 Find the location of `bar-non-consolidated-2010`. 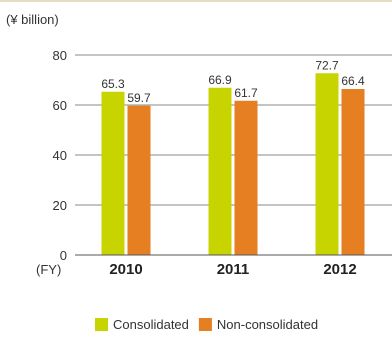

bar-non-consolidated-2010 is located at coordinates (139, 180).